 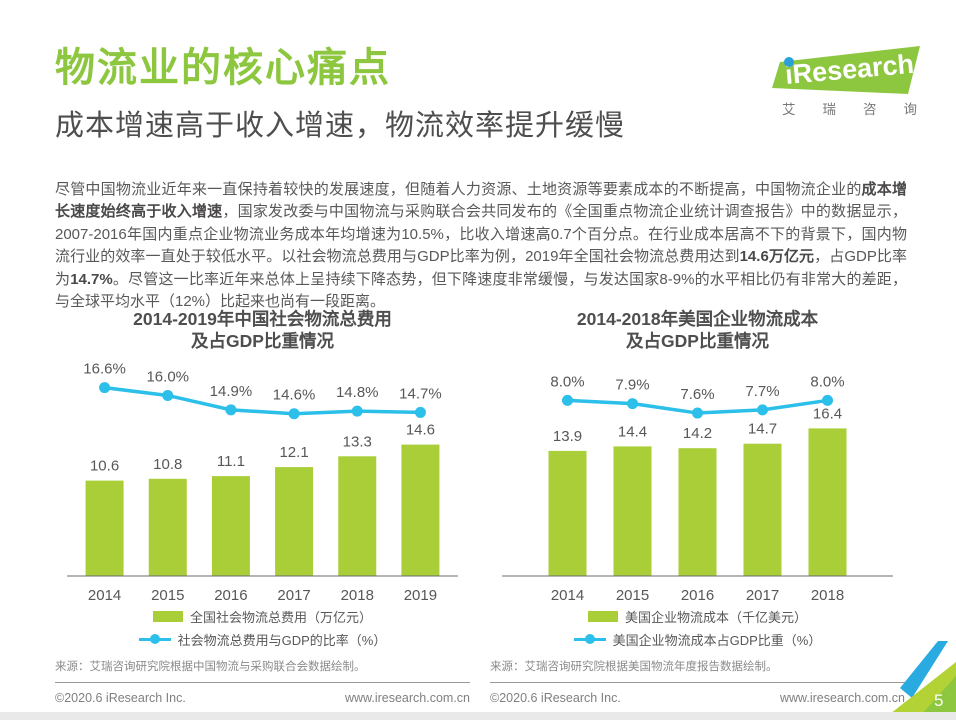 What do you see at coordinates (262, 400) in the screenshot?
I see `trend-line` at bounding box center [262, 400].